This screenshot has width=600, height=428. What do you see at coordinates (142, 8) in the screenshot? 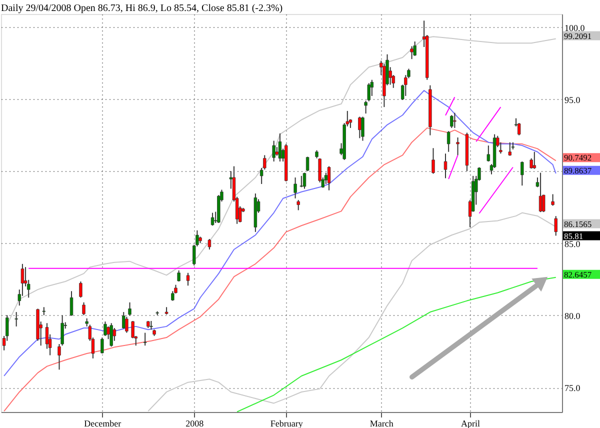
I see `chart-title: Daily 29/04/2008 Open 86.73, Hi 86.9, Lo 85.54, Close 85.81 (-2.3%)` at bounding box center [142, 8].